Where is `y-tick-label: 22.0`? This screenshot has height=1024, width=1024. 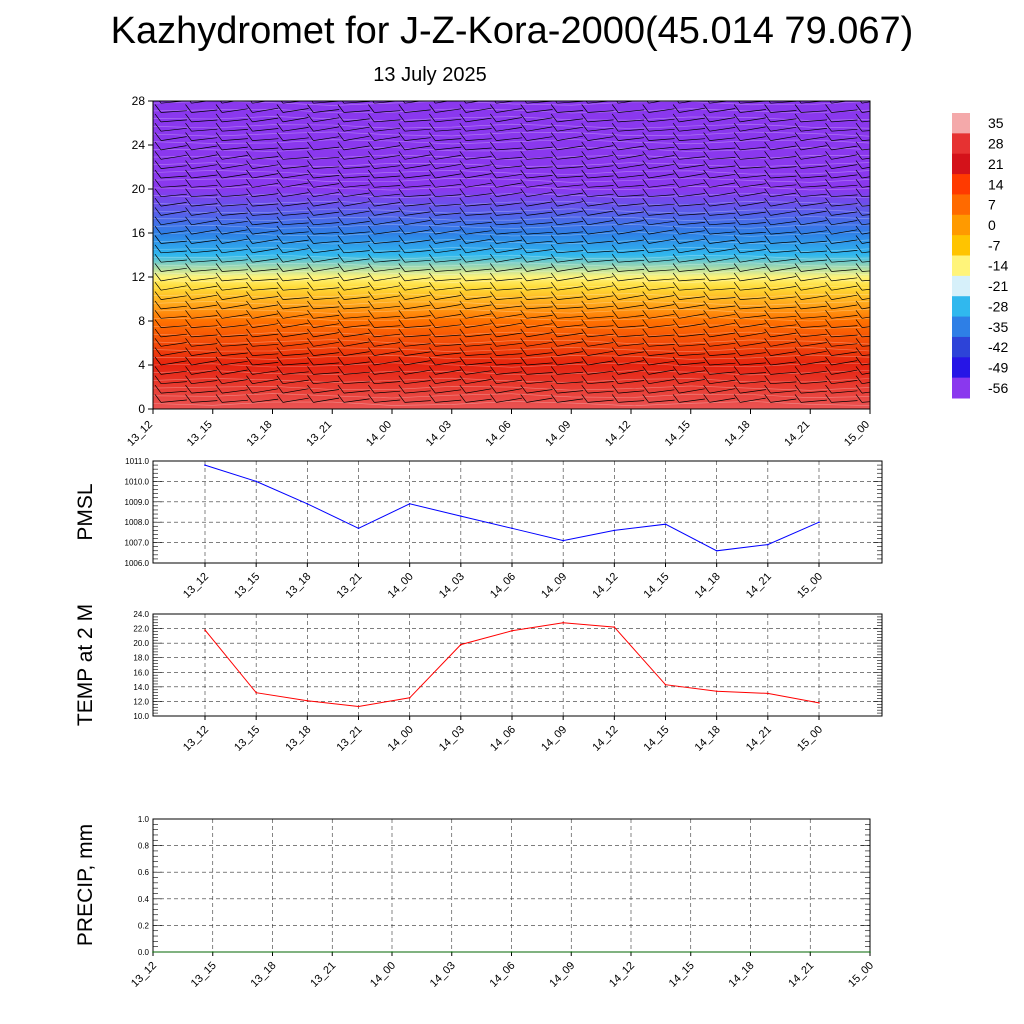 y-tick-label: 22.0 is located at coordinates (141, 629).